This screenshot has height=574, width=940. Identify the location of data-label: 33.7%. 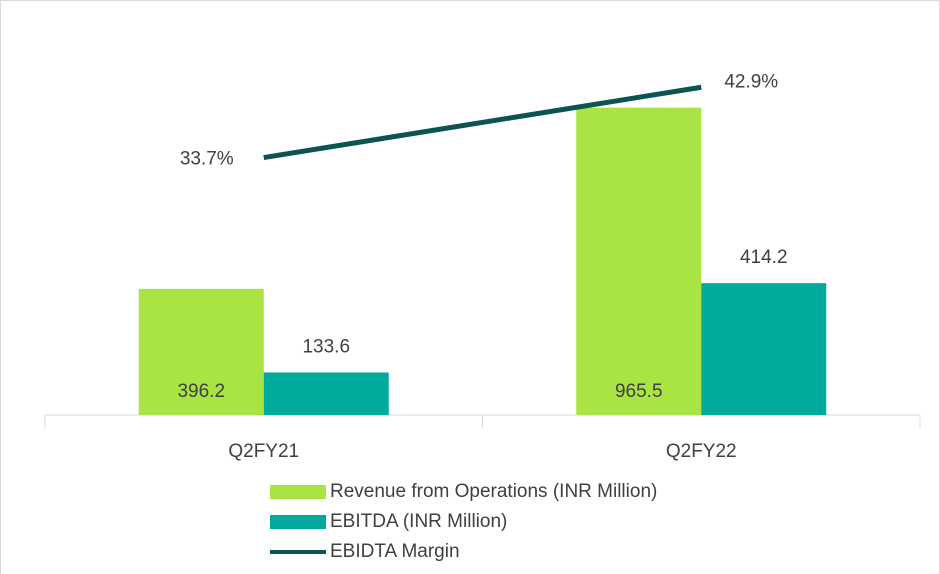
(207, 159).